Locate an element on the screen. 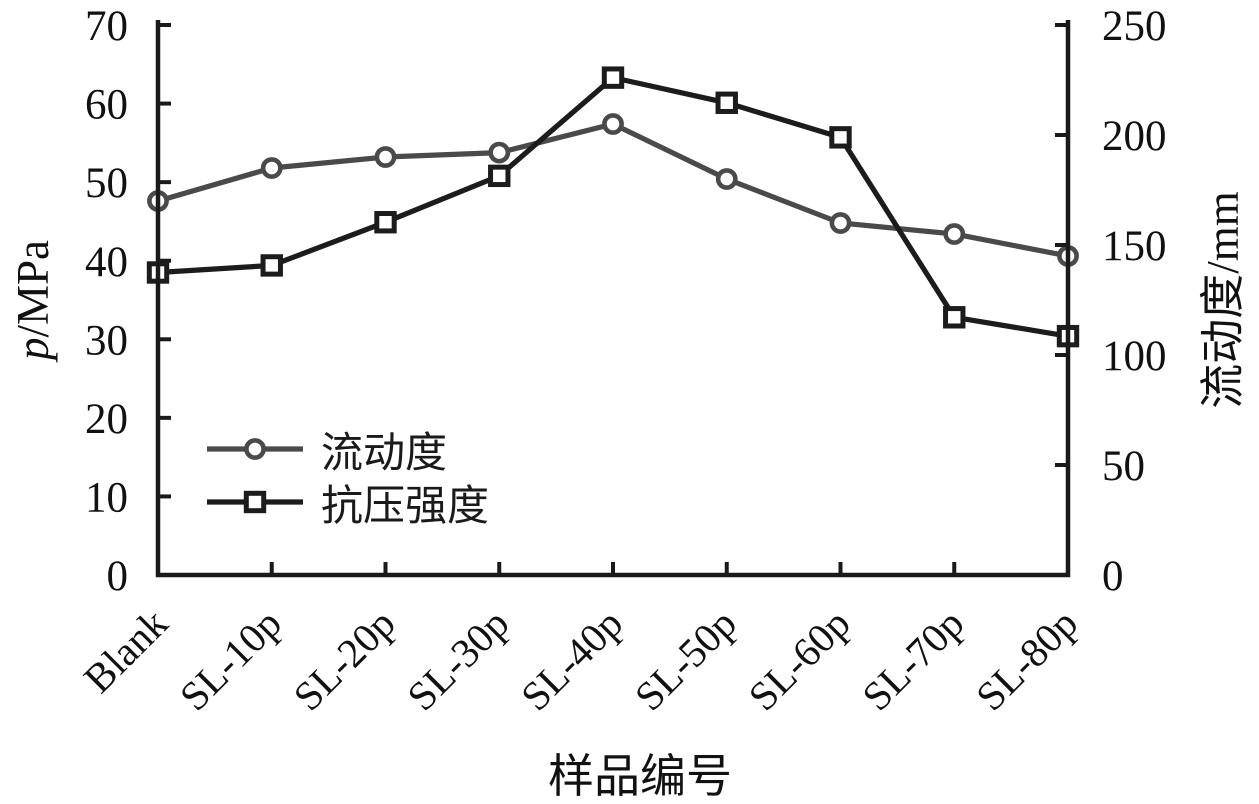 This screenshot has width=1259, height=804. x-tick-label: SL-70p is located at coordinates (913, 660).